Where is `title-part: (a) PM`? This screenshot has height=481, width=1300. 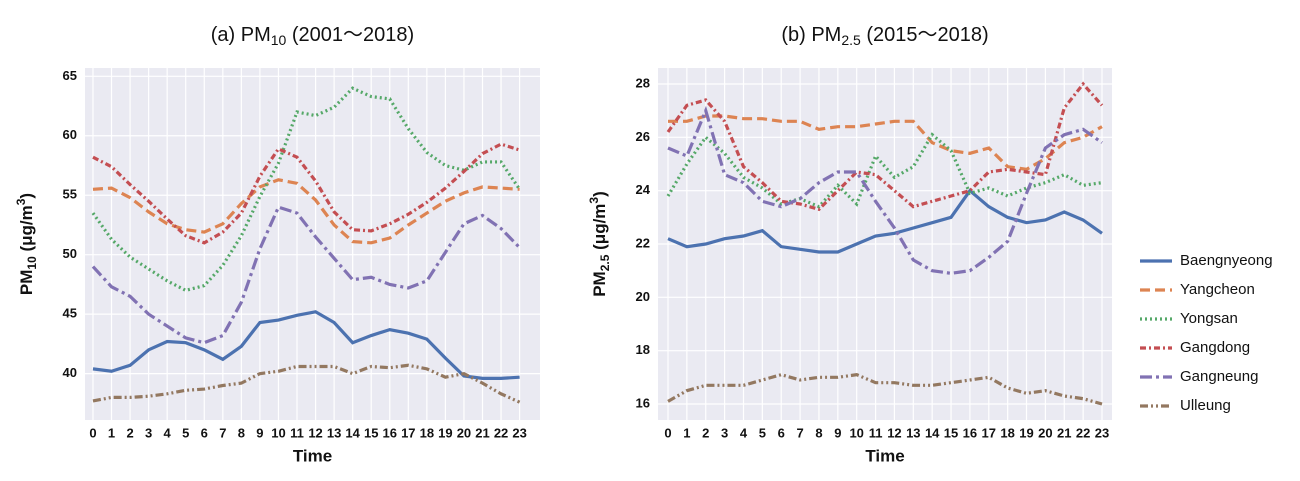
title-part: (a) PM is located at coordinates (241, 35).